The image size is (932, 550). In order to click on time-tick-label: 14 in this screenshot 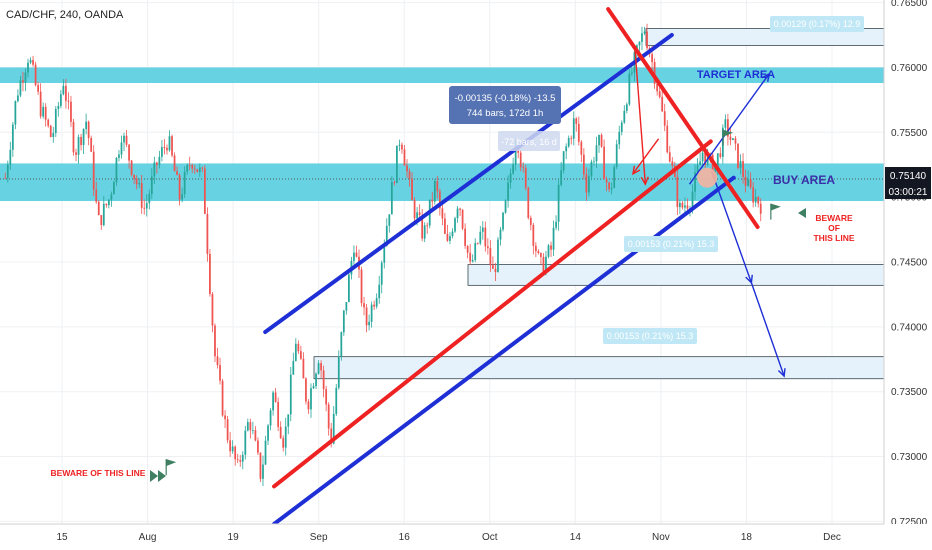, I will do `click(576, 537)`.